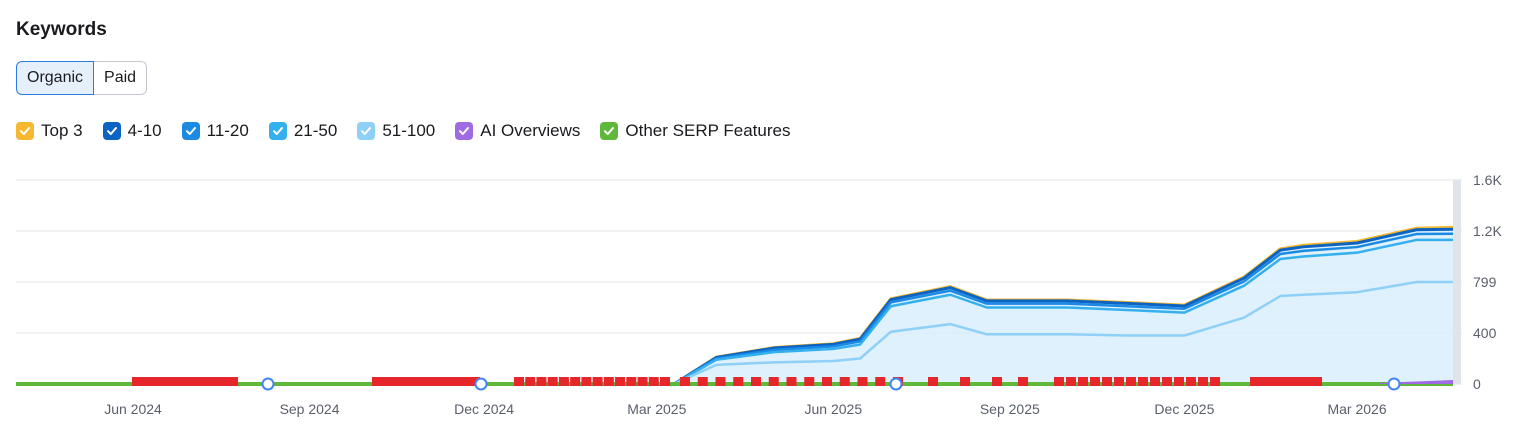 This screenshot has height=432, width=1533. I want to click on legend-label: AI Overviews, so click(530, 130).